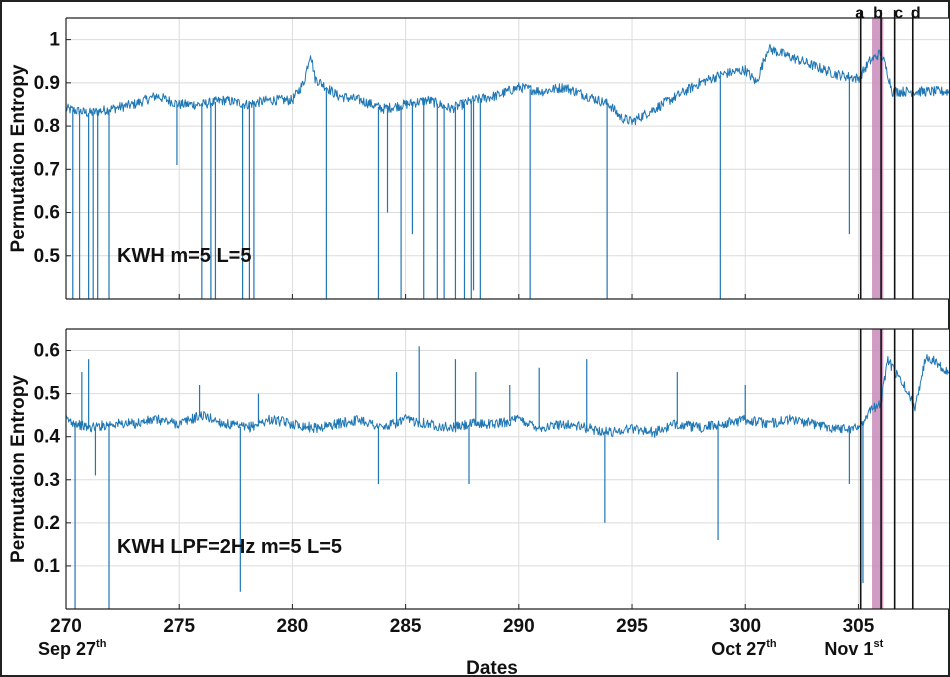 The width and height of the screenshot is (950, 677). I want to click on x-tick-label: 285, so click(406, 626).